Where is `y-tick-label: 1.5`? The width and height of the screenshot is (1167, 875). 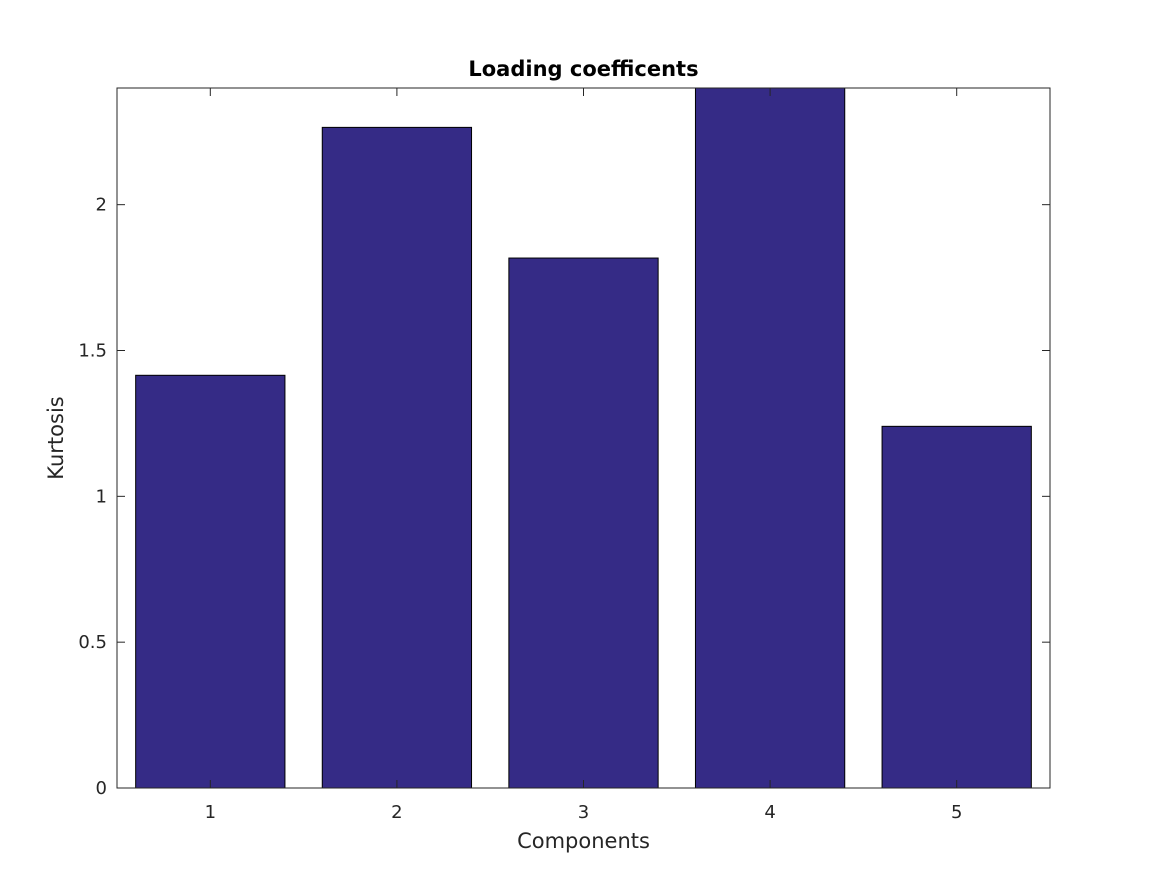
y-tick-label: 1.5 is located at coordinates (92, 351).